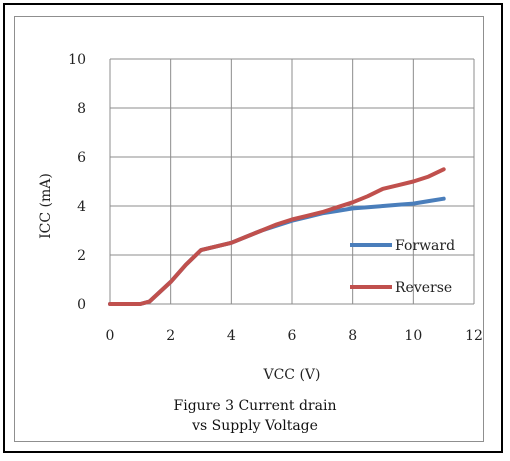 This screenshot has width=510, height=461. I want to click on x-tick-label: 0, so click(110, 336).